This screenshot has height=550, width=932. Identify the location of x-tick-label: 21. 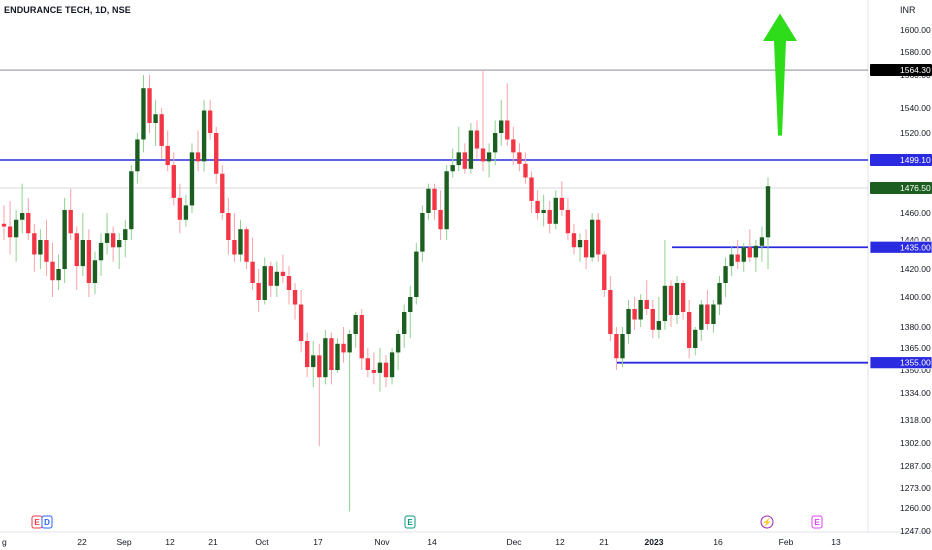
(604, 542).